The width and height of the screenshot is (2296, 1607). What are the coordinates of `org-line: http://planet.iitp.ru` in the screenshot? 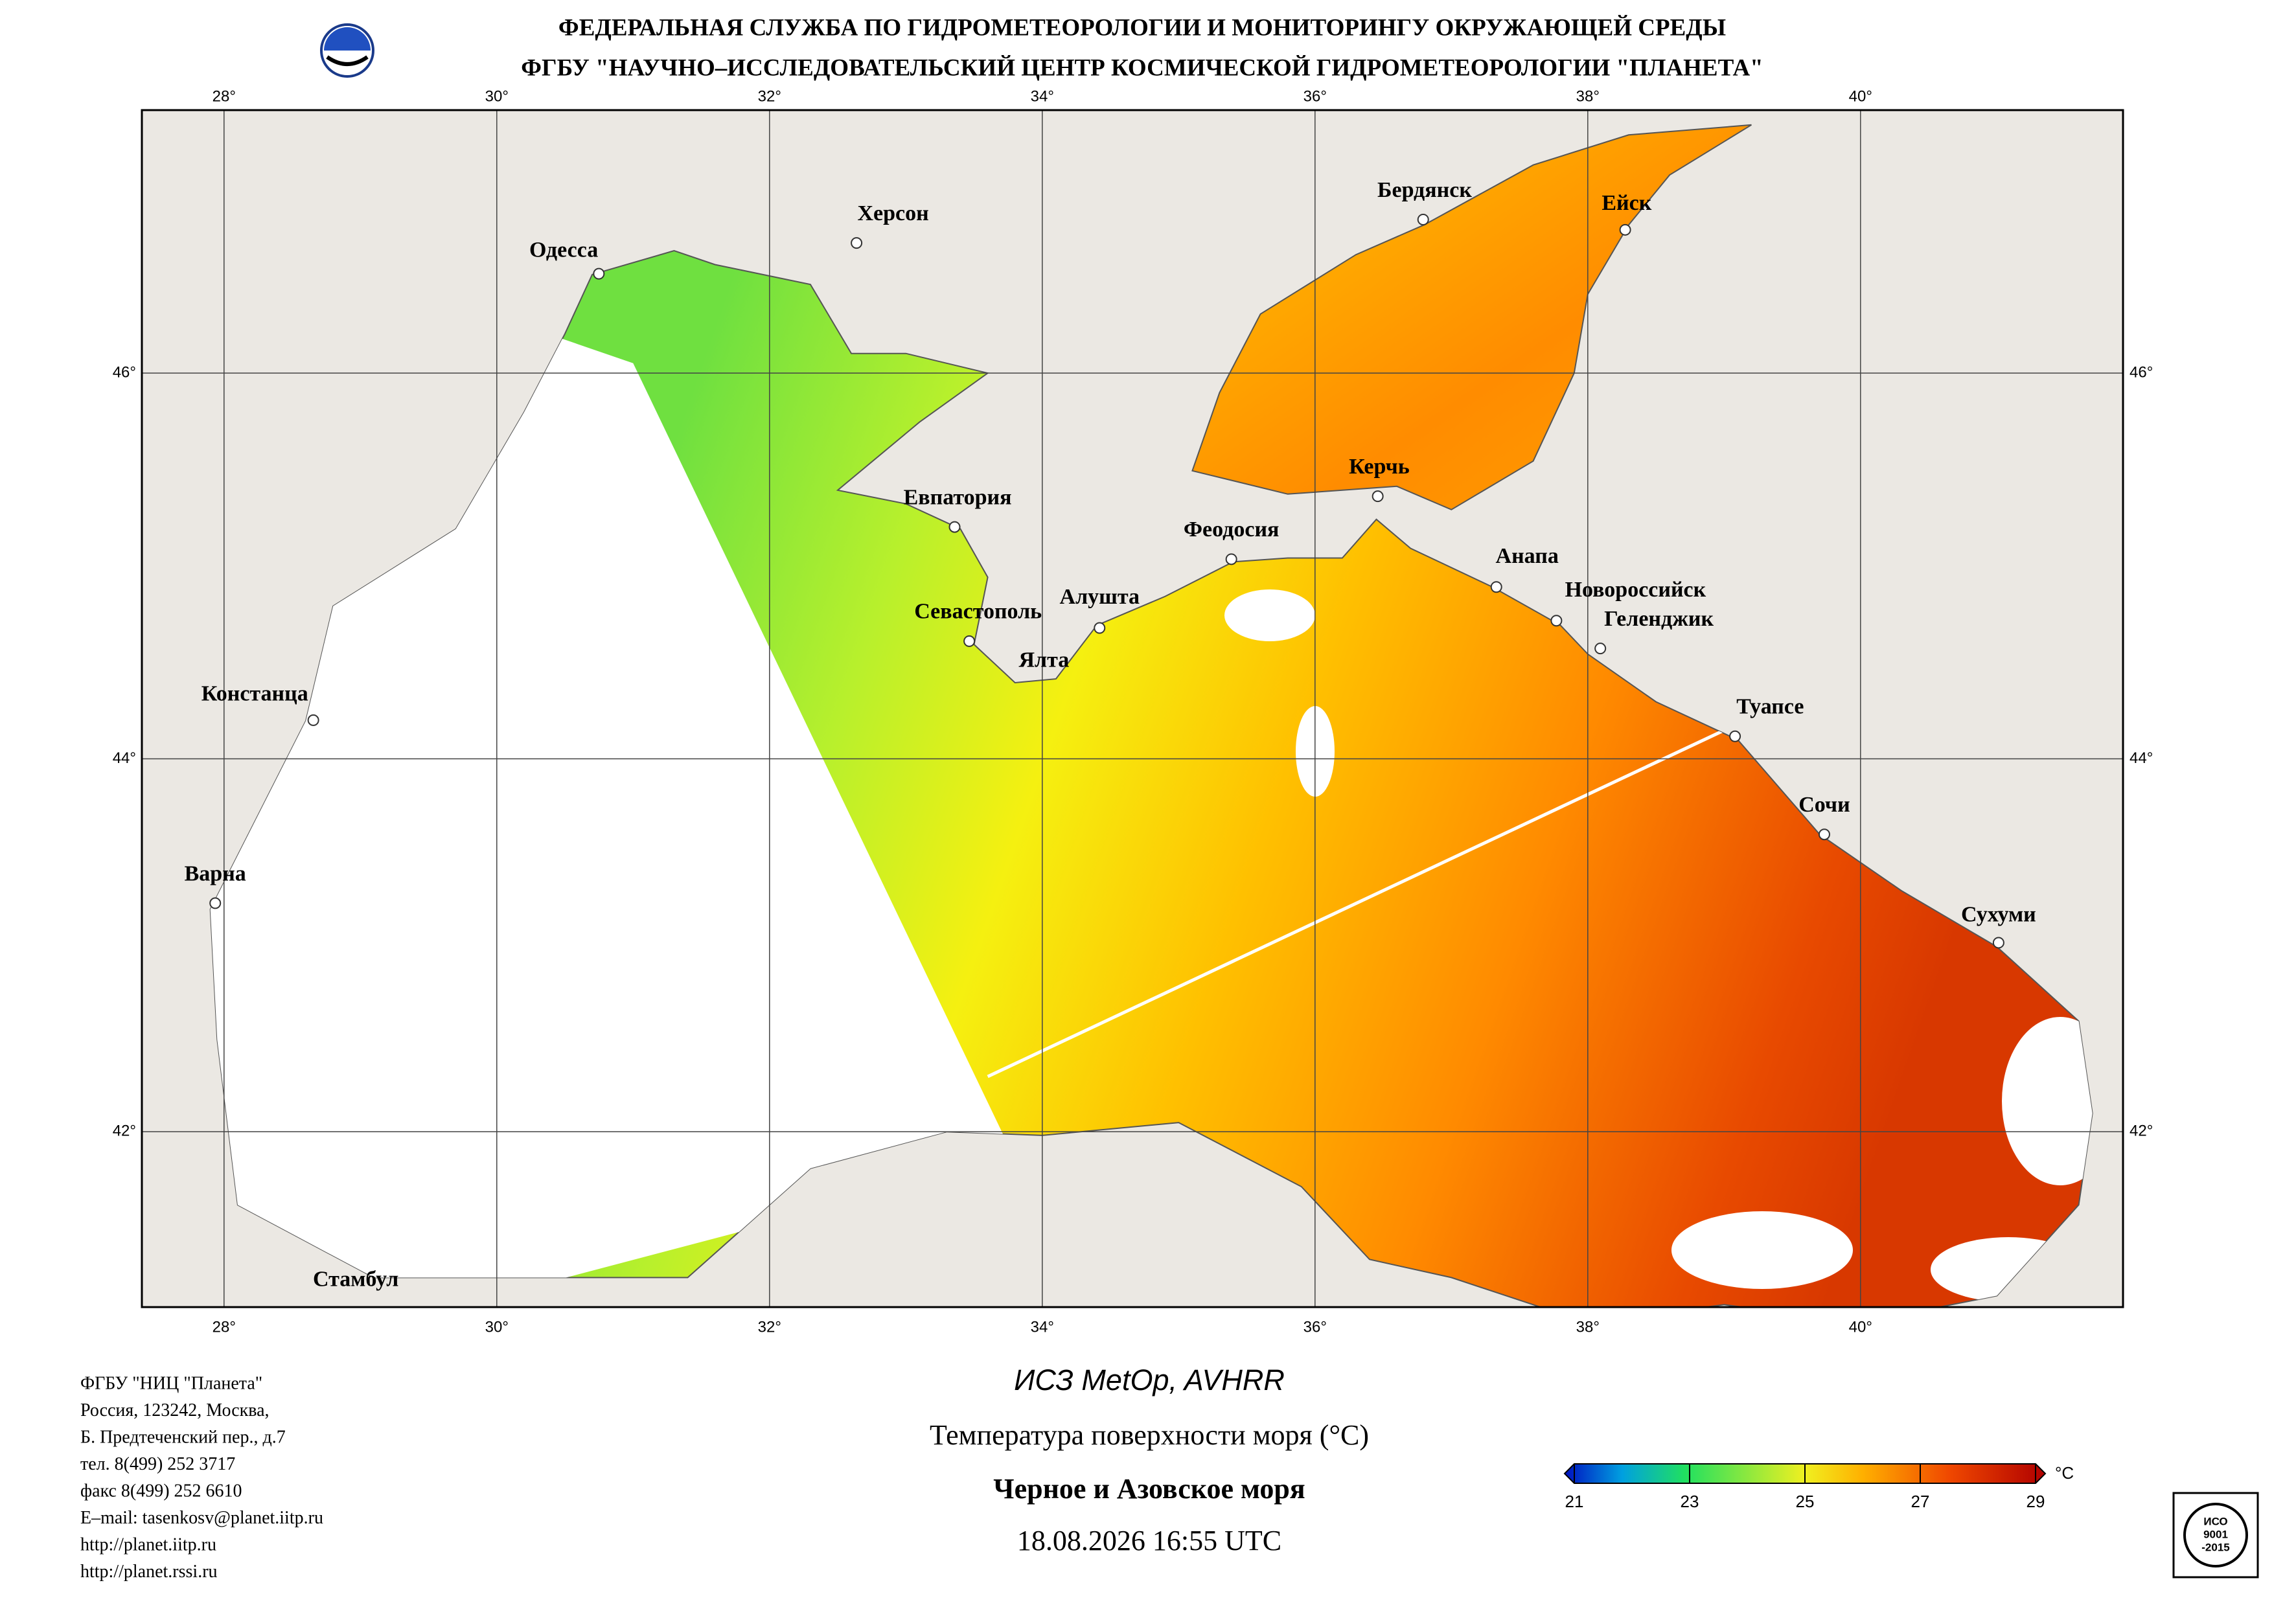 It's located at (148, 1544).